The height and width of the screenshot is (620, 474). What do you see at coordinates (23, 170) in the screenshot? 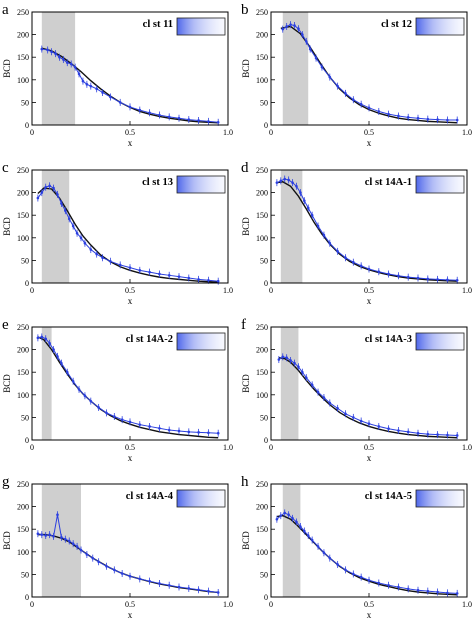
I see `y-tick-label: 250` at bounding box center [23, 170].